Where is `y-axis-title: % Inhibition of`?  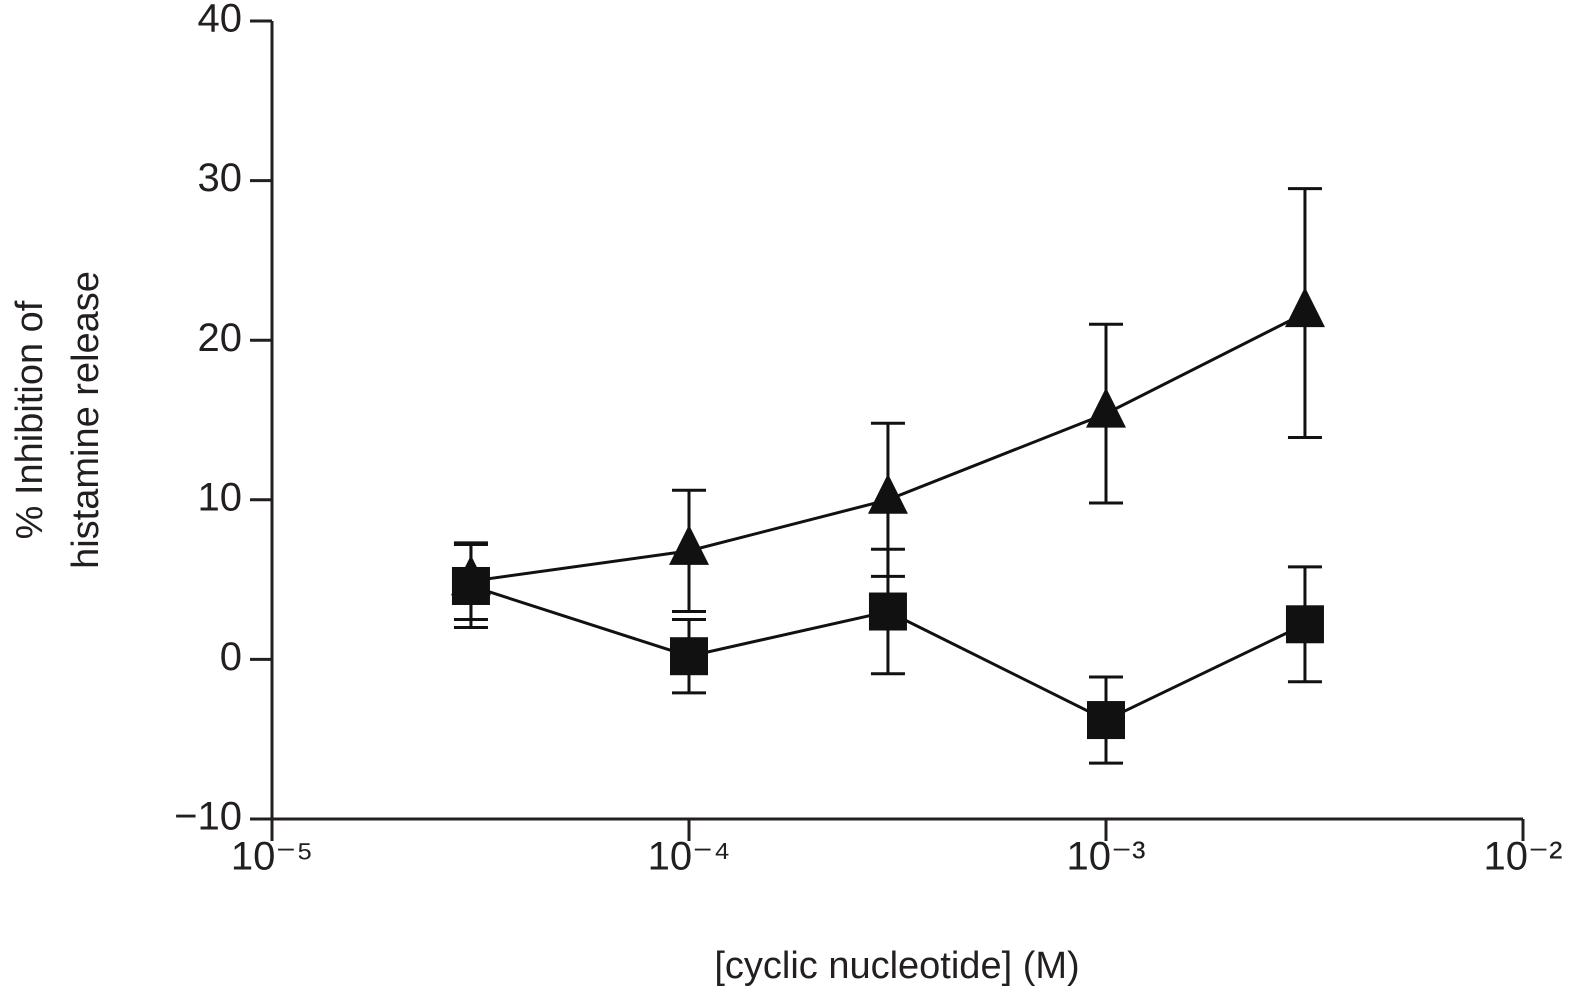 y-axis-title: % Inhibition of is located at coordinates (30, 419).